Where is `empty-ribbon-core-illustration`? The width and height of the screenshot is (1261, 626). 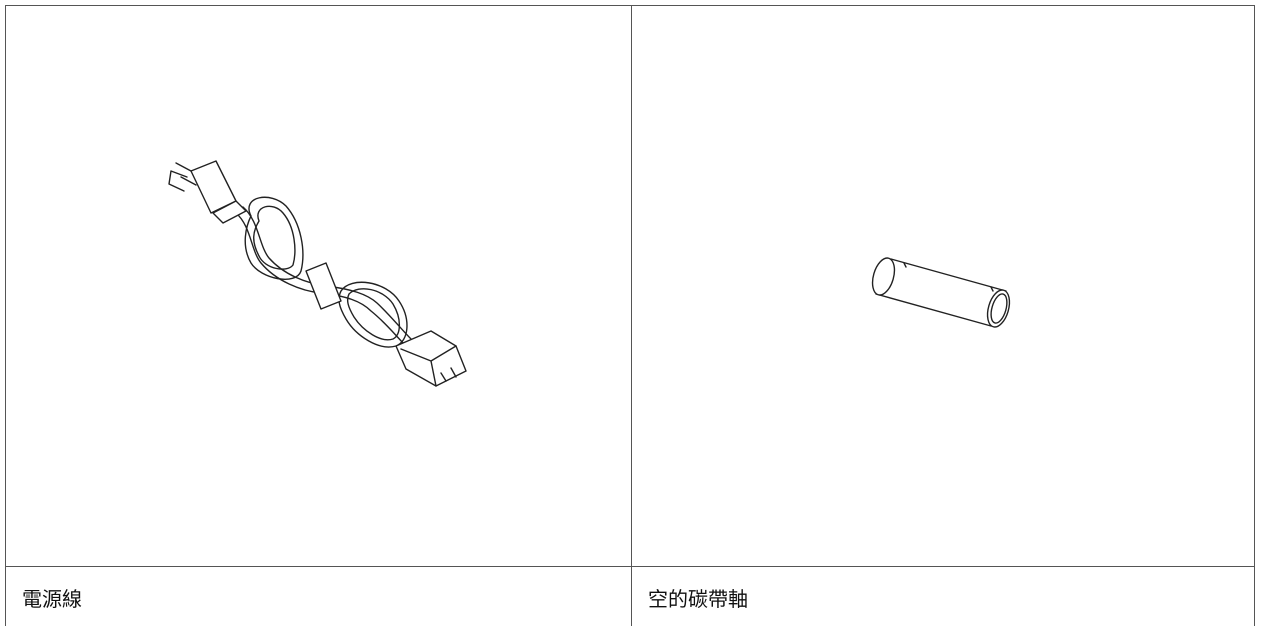
empty-ribbon-core-illustration is located at coordinates (941, 292).